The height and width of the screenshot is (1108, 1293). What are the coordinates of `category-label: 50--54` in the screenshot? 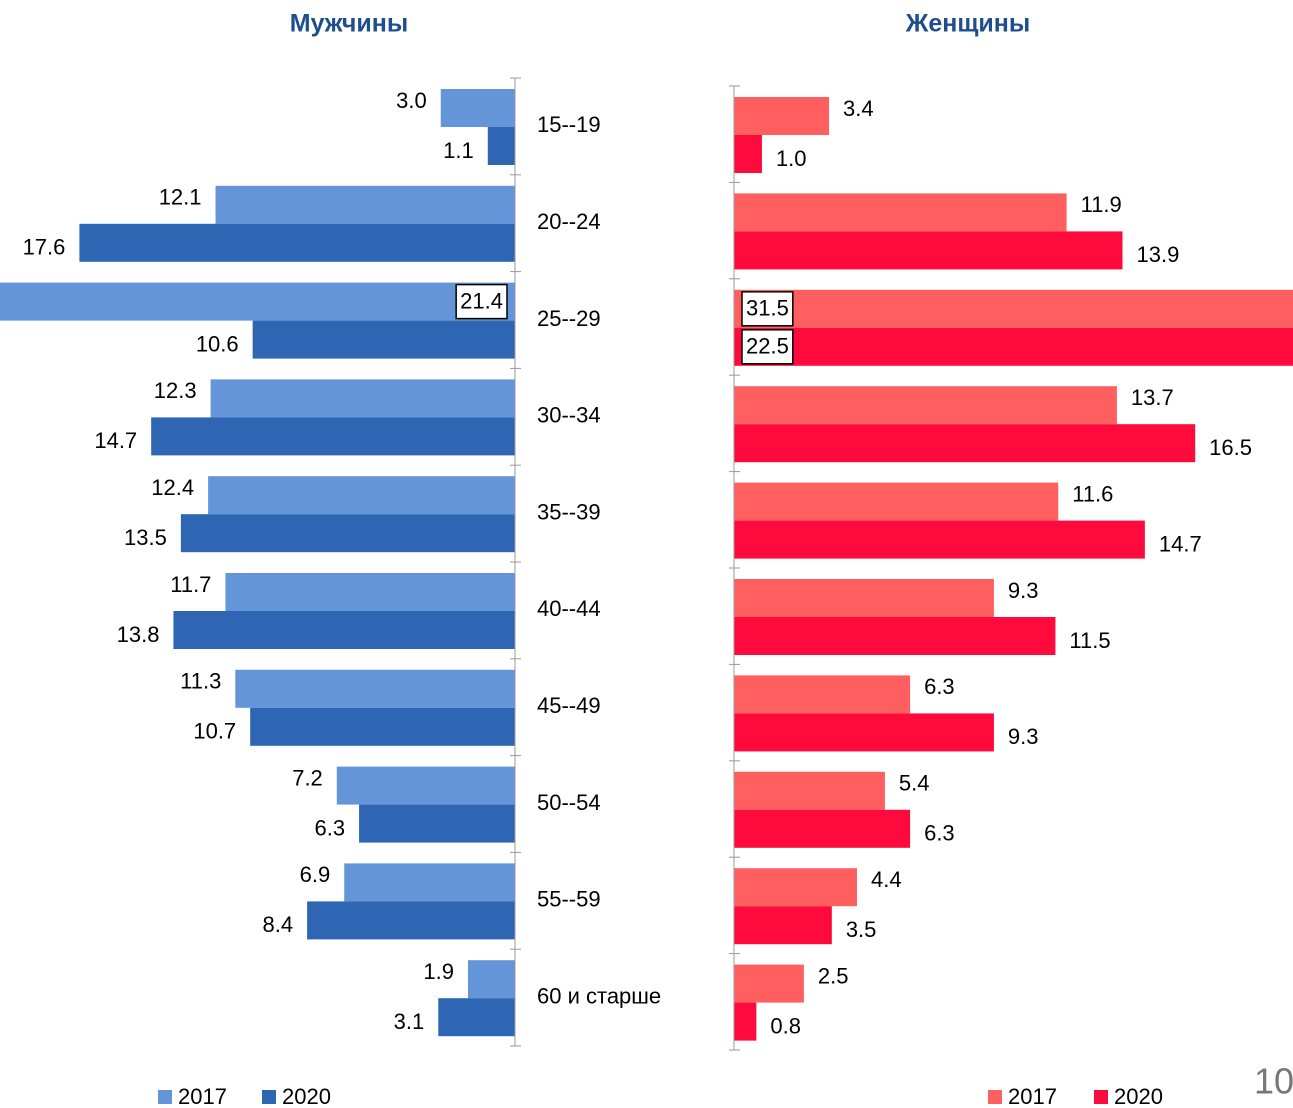 It's located at (569, 802).